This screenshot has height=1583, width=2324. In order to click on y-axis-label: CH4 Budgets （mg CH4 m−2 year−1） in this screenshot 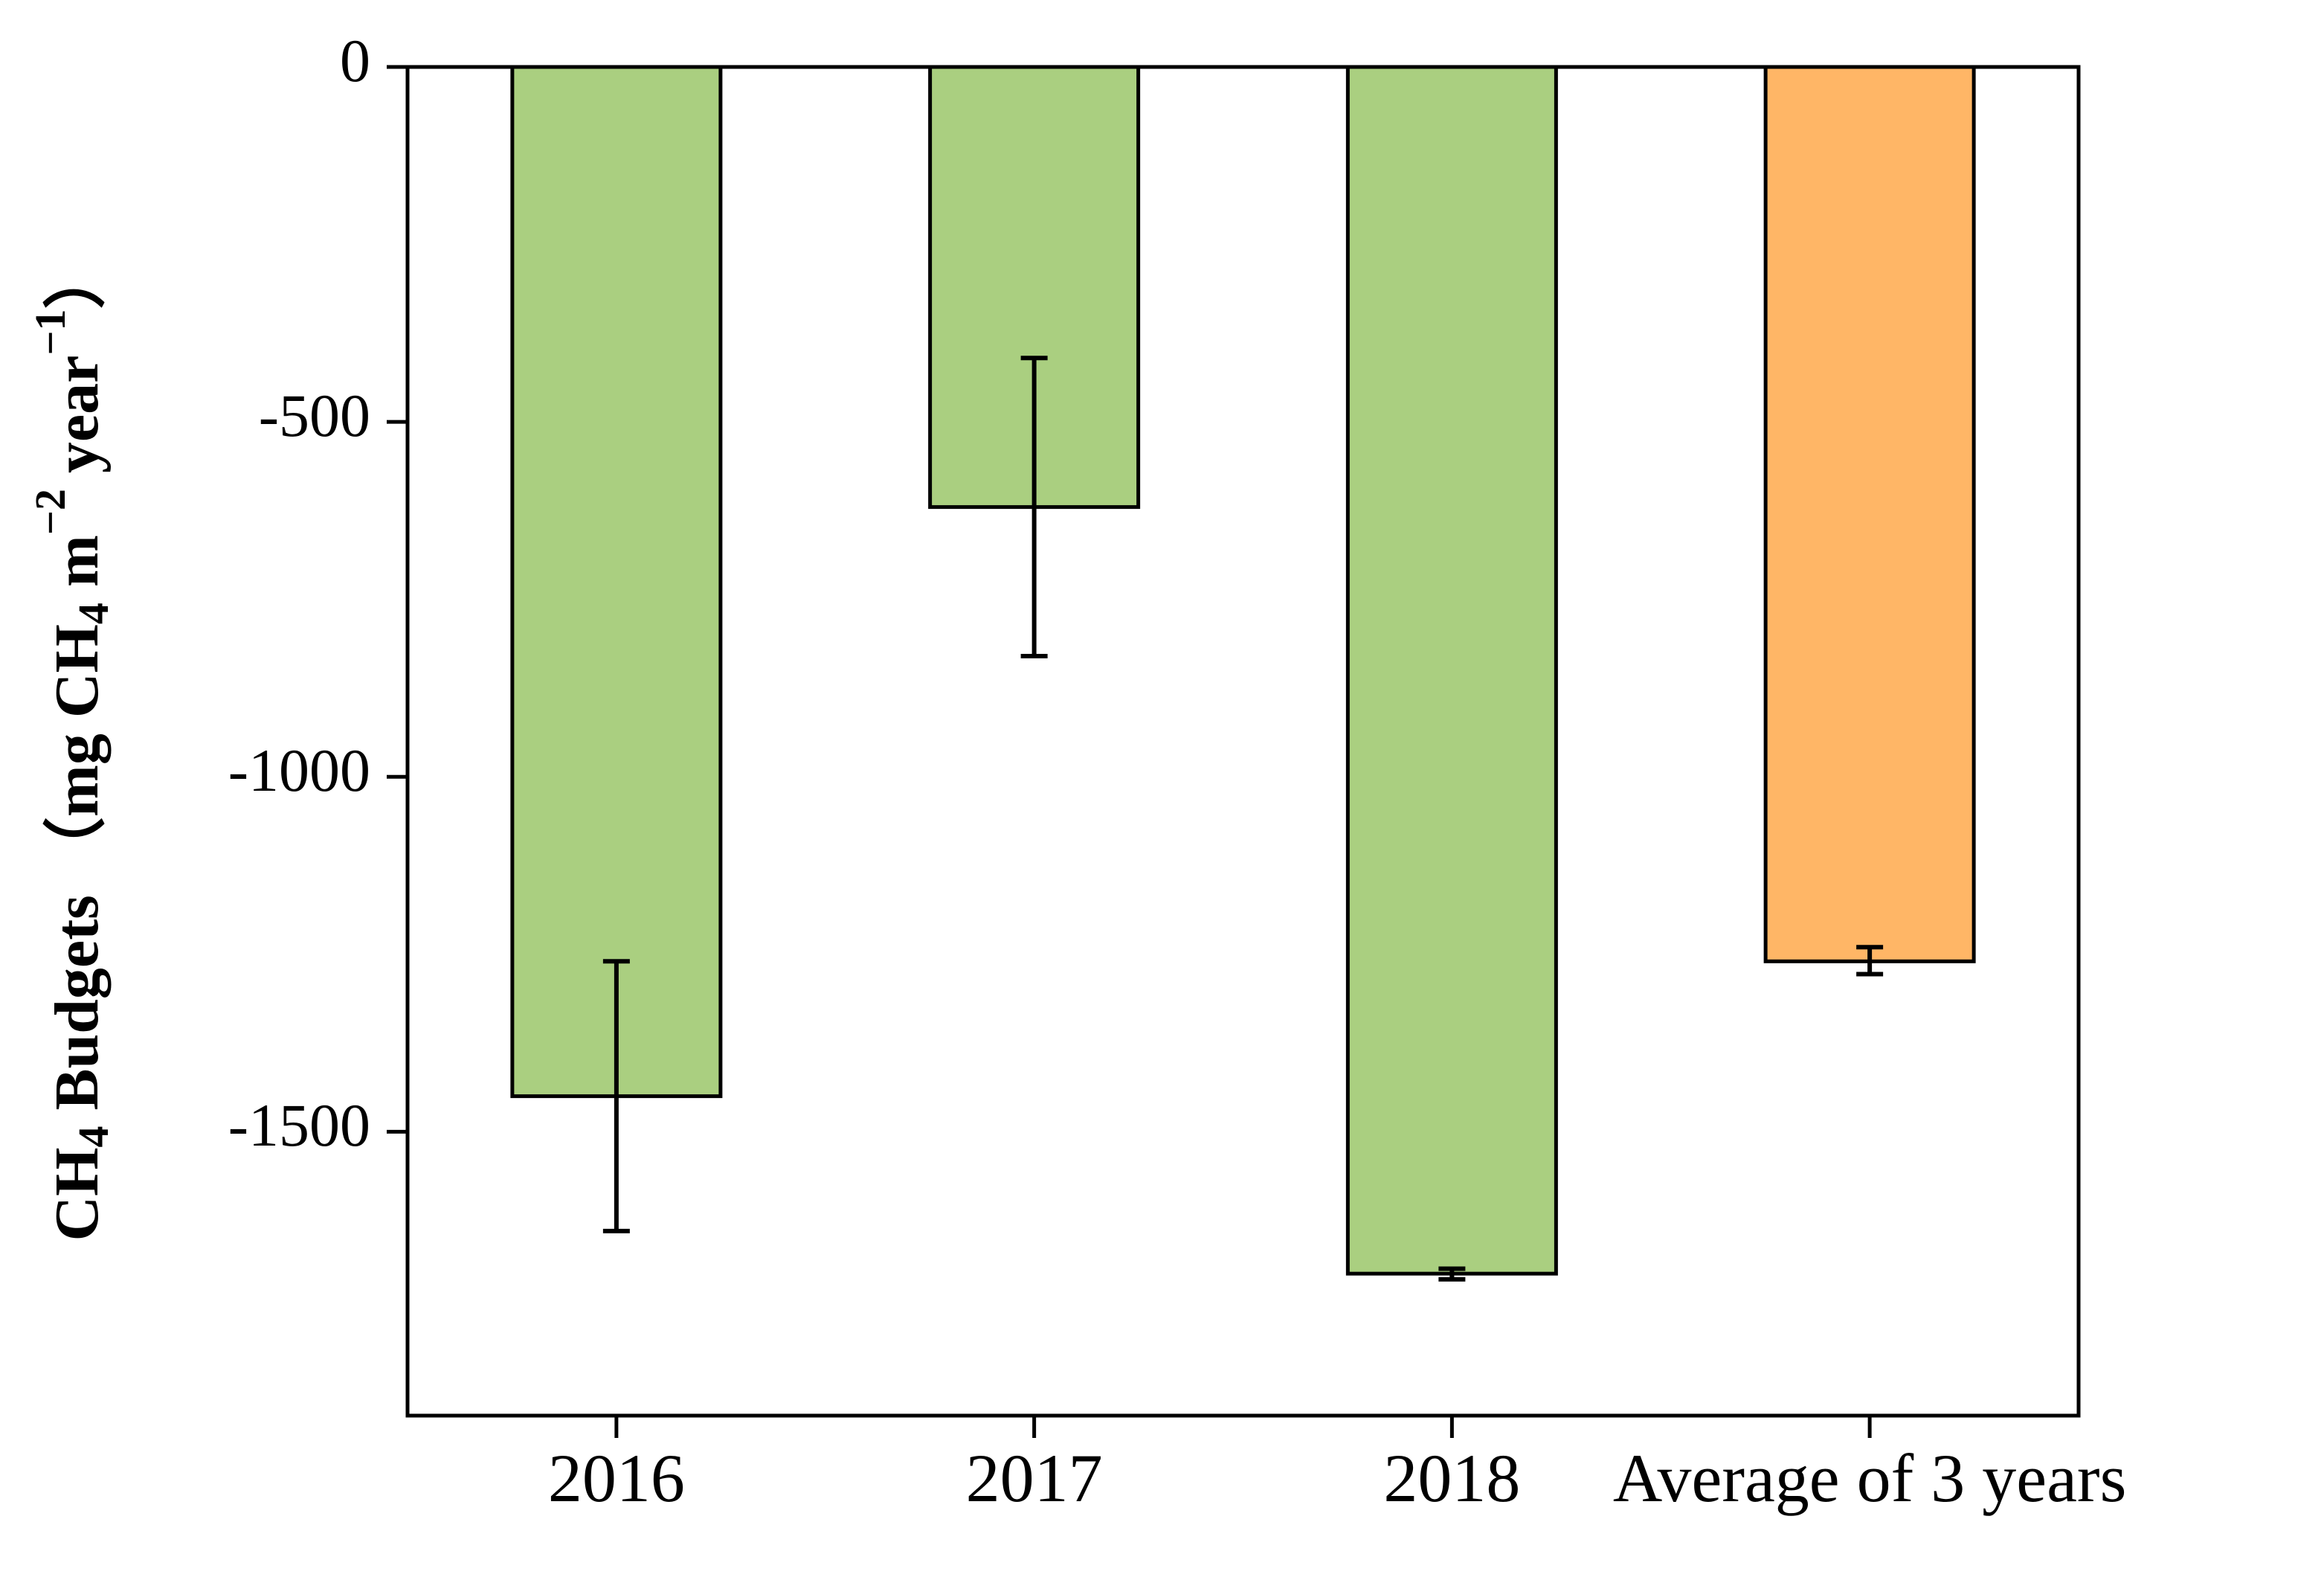, I will do `click(72, 743)`.